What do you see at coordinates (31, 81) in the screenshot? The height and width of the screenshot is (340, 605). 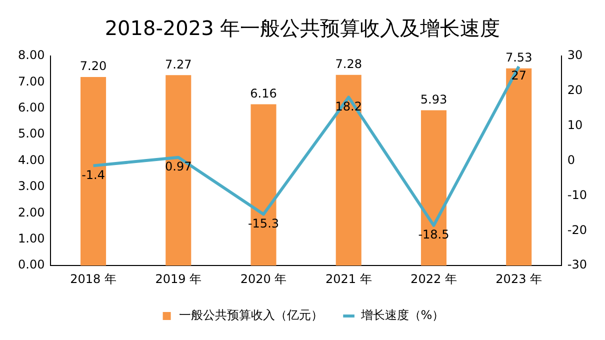 I see `y-tick-label: 7.00` at bounding box center [31, 81].